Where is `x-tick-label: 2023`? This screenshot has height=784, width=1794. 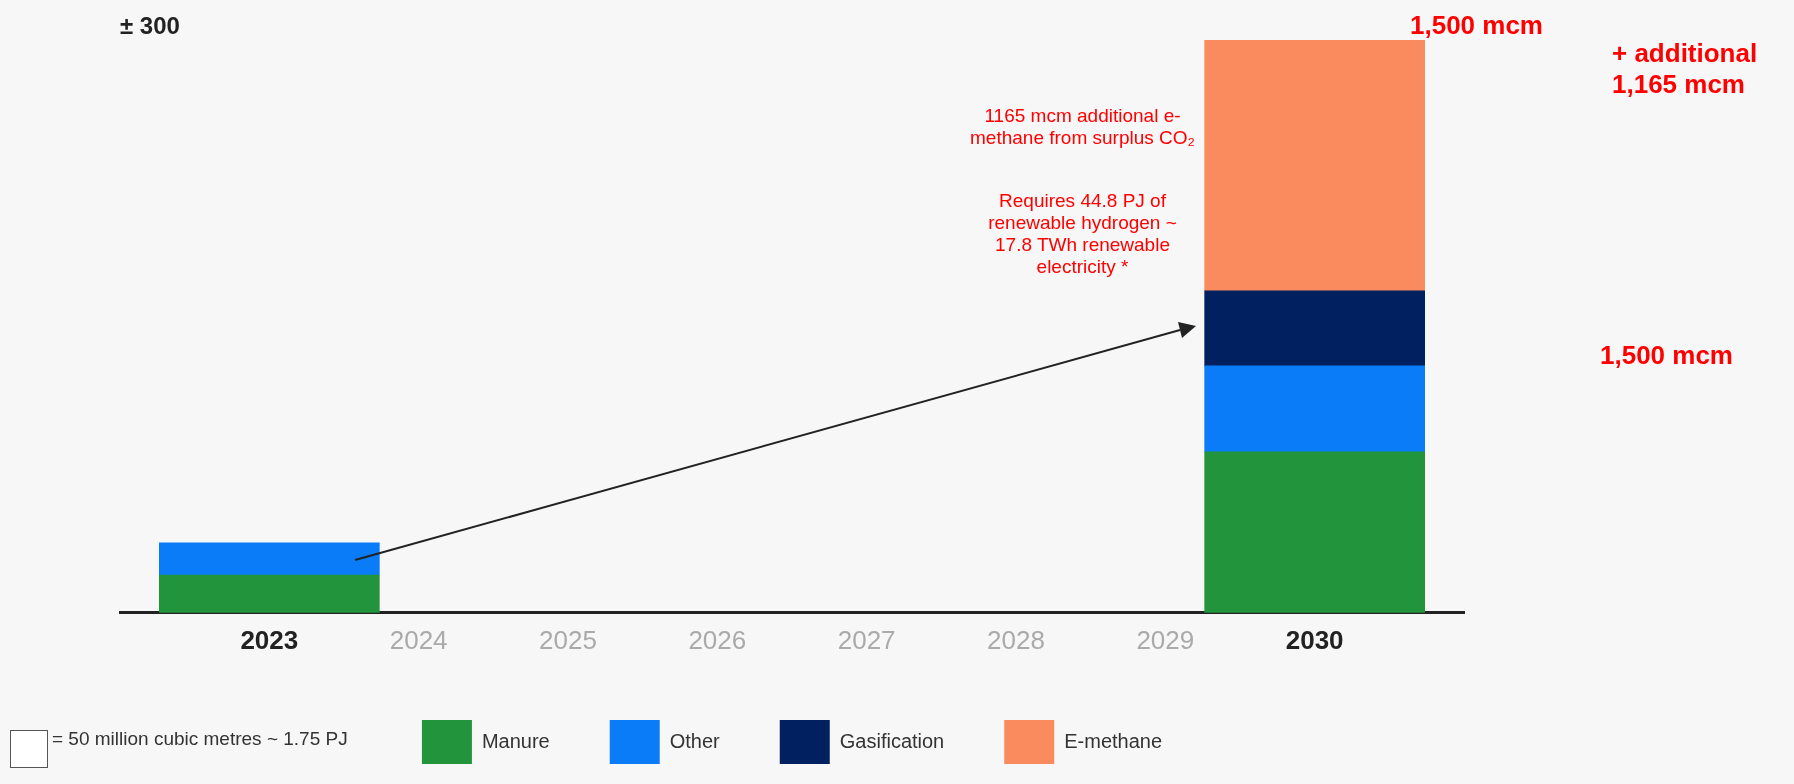 x-tick-label: 2023 is located at coordinates (269, 639).